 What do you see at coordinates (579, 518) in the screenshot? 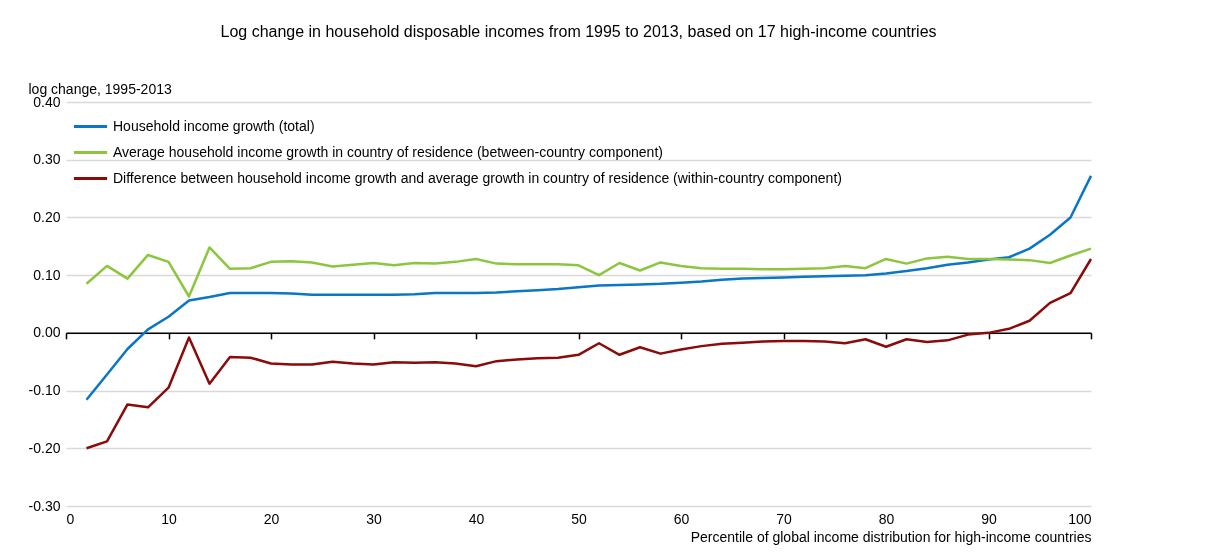
I see `x-tick-label: 50` at bounding box center [579, 518].